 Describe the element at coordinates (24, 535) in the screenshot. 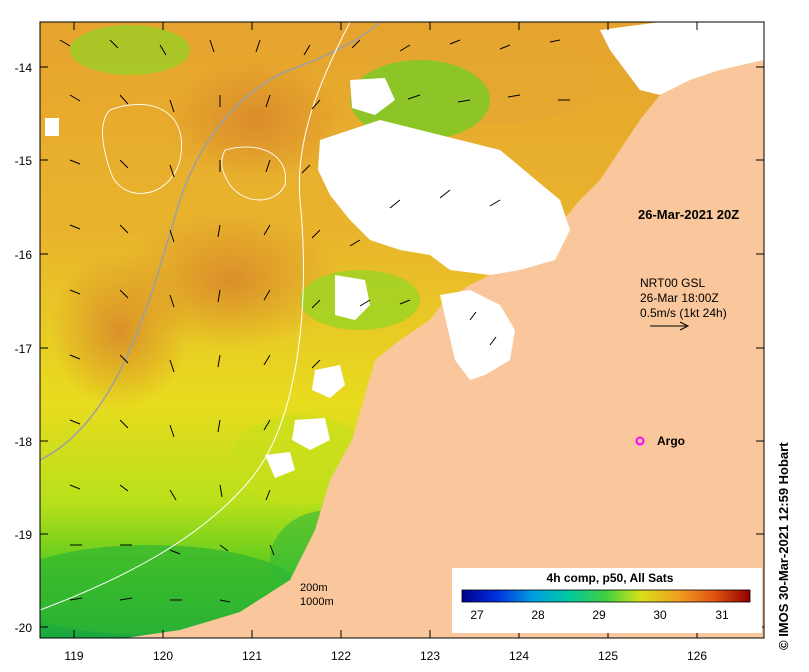

I see `y-tick-label: -19` at that location.